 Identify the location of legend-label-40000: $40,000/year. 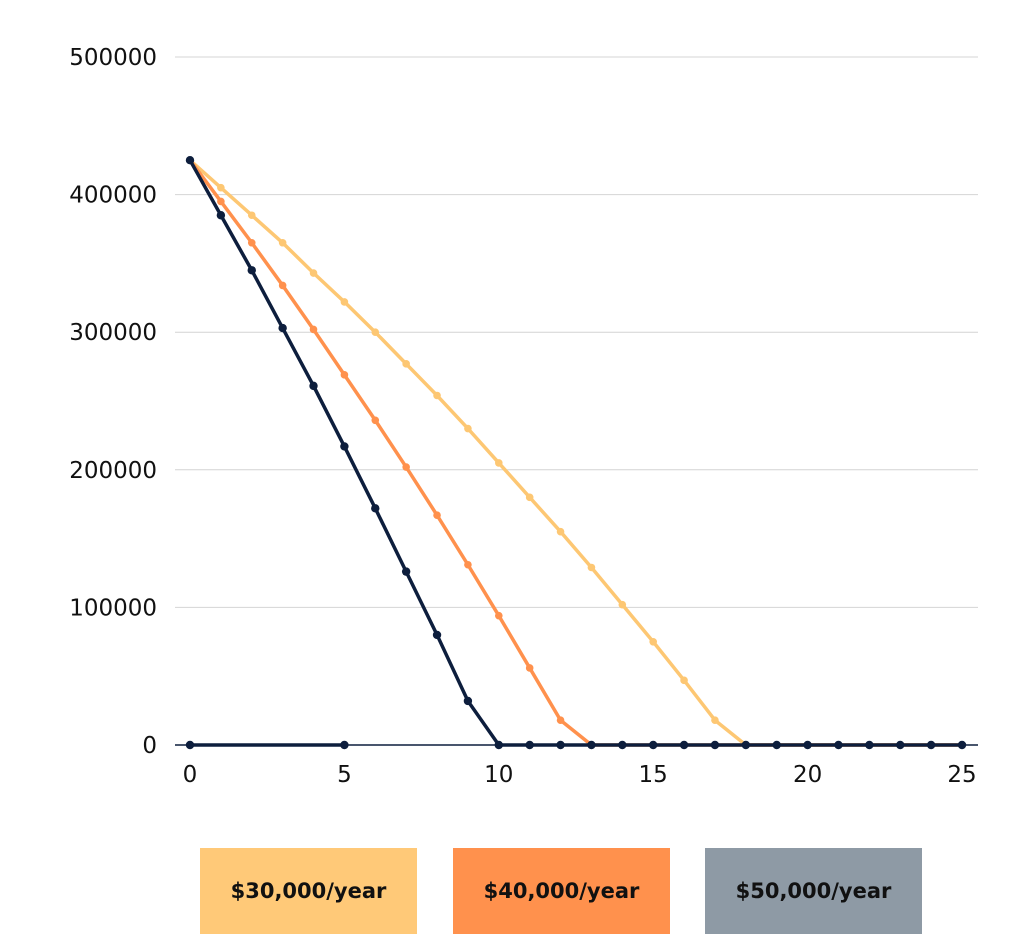
(561, 891).